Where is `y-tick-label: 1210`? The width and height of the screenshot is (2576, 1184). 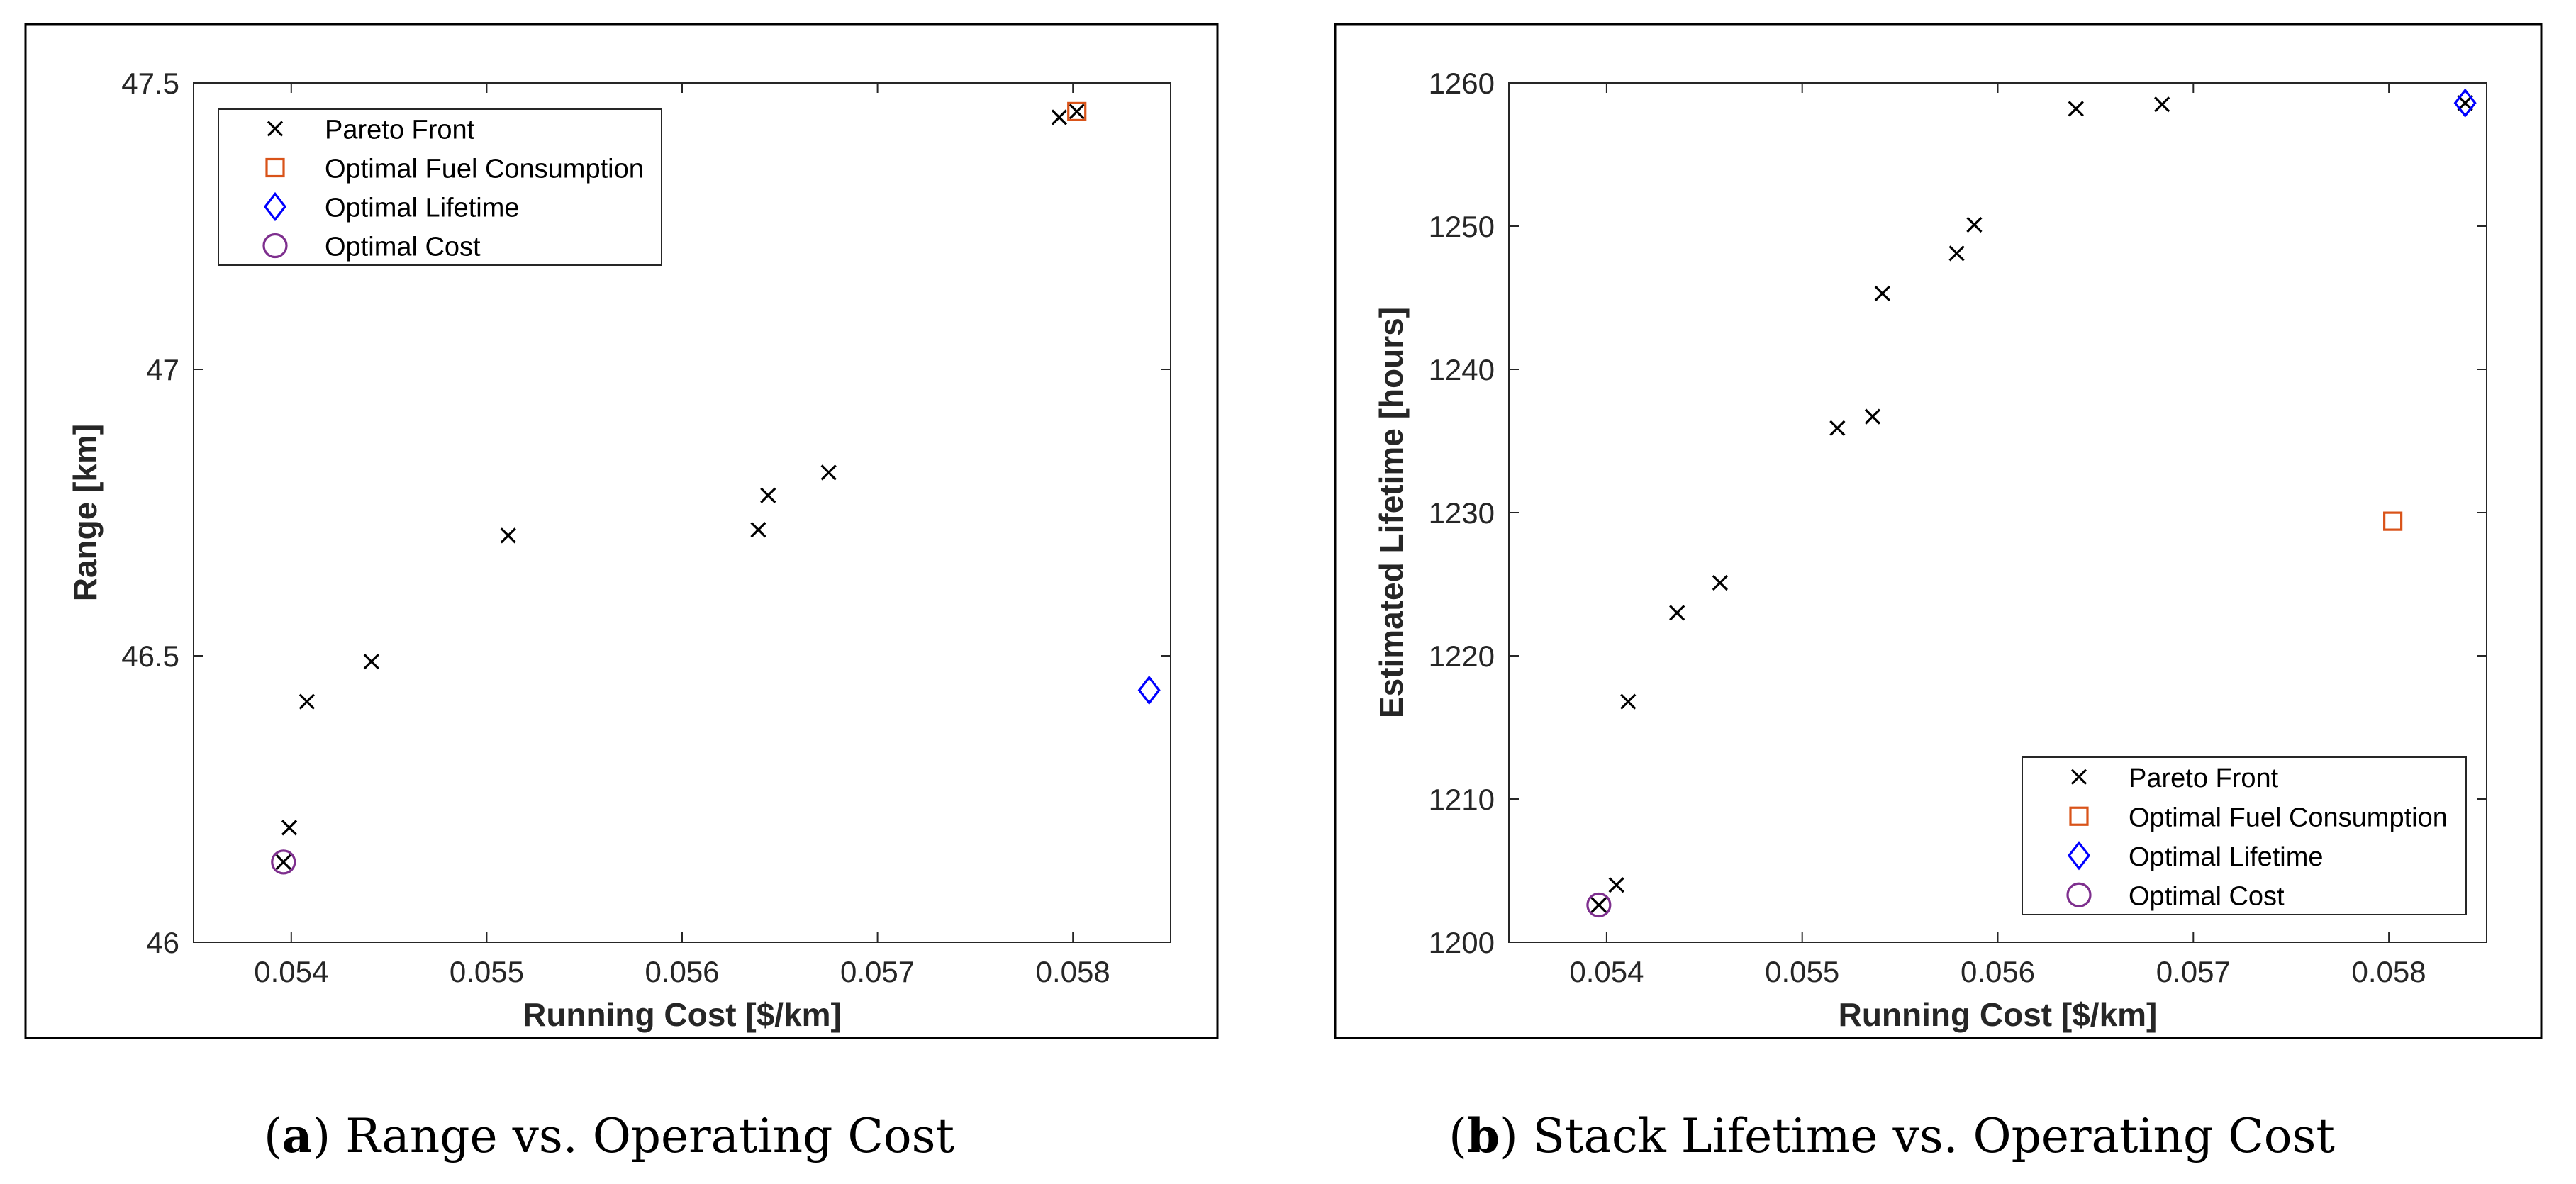 y-tick-label: 1210 is located at coordinates (1462, 799).